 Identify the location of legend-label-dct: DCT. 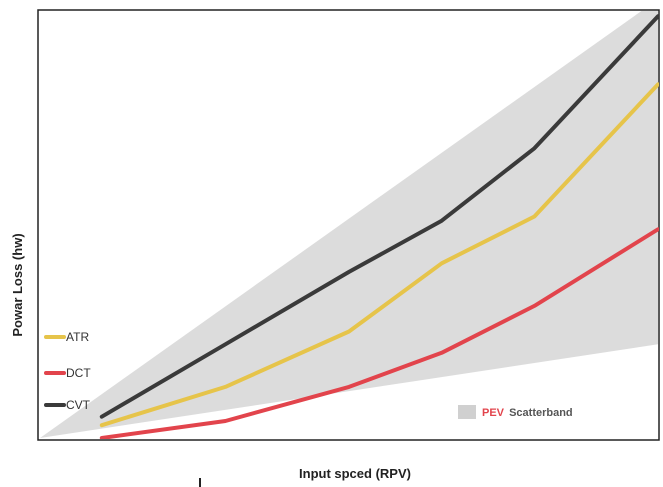
(78, 373).